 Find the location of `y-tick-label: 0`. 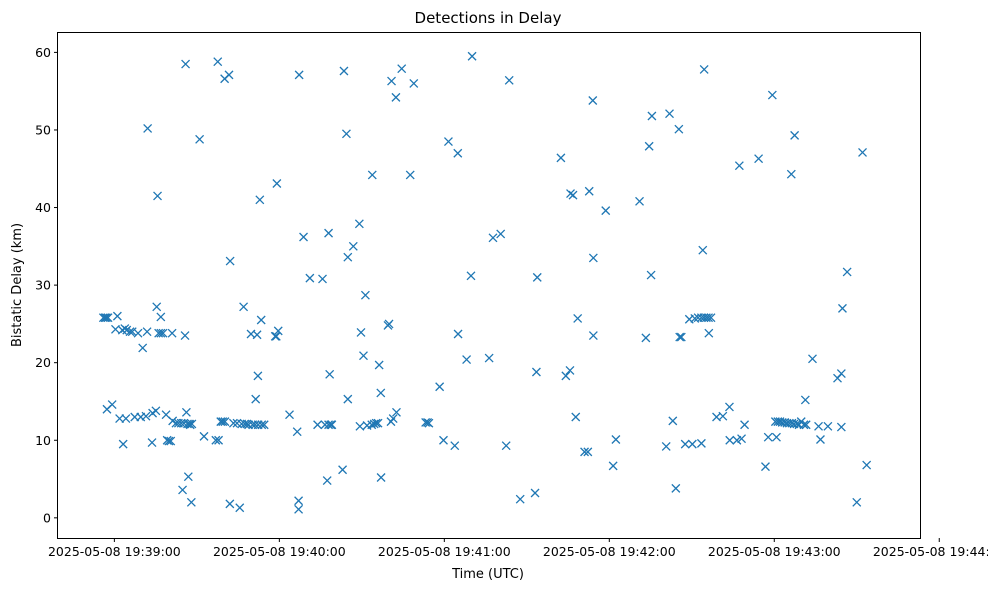

y-tick-label: 0 is located at coordinates (47, 517).